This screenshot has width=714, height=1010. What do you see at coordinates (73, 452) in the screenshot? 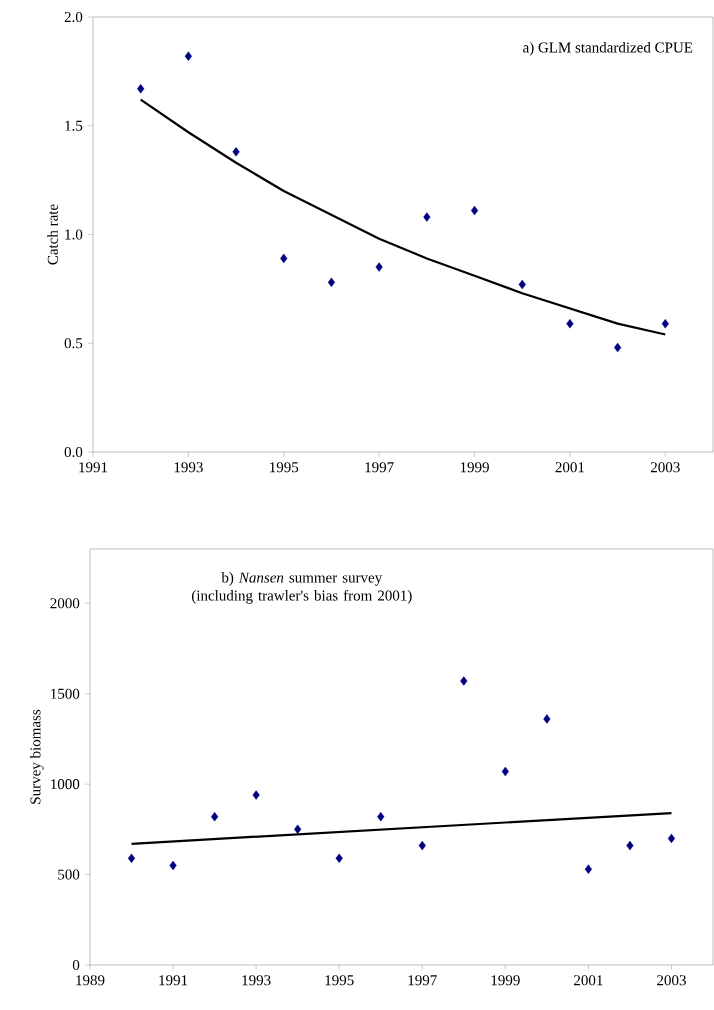
I see `y-tick-label: 0.0` at bounding box center [73, 452].